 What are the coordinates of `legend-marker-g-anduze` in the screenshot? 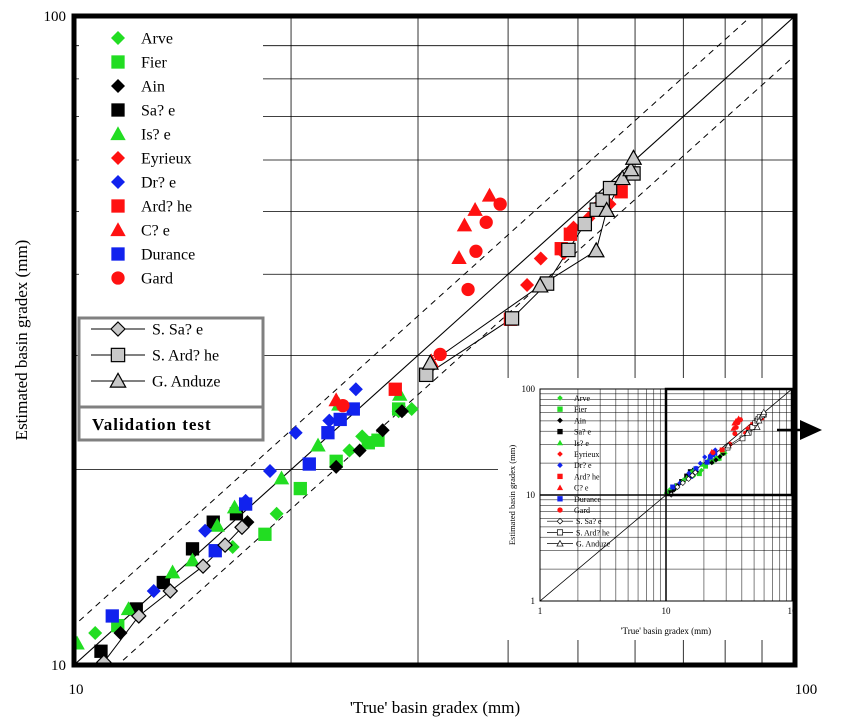 It's located at (118, 380).